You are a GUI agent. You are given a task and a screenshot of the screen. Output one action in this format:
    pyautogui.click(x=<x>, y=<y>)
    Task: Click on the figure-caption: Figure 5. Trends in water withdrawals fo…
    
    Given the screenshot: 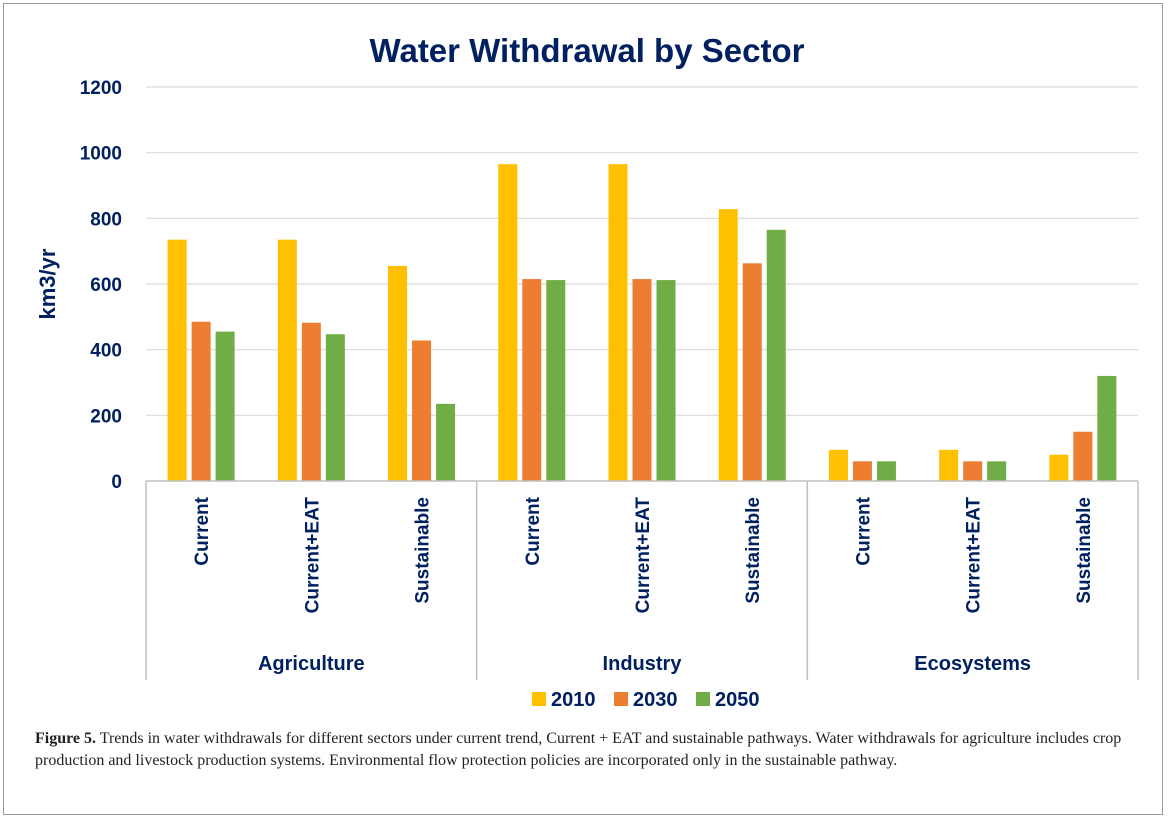 What is the action you would take?
    pyautogui.click(x=585, y=750)
    